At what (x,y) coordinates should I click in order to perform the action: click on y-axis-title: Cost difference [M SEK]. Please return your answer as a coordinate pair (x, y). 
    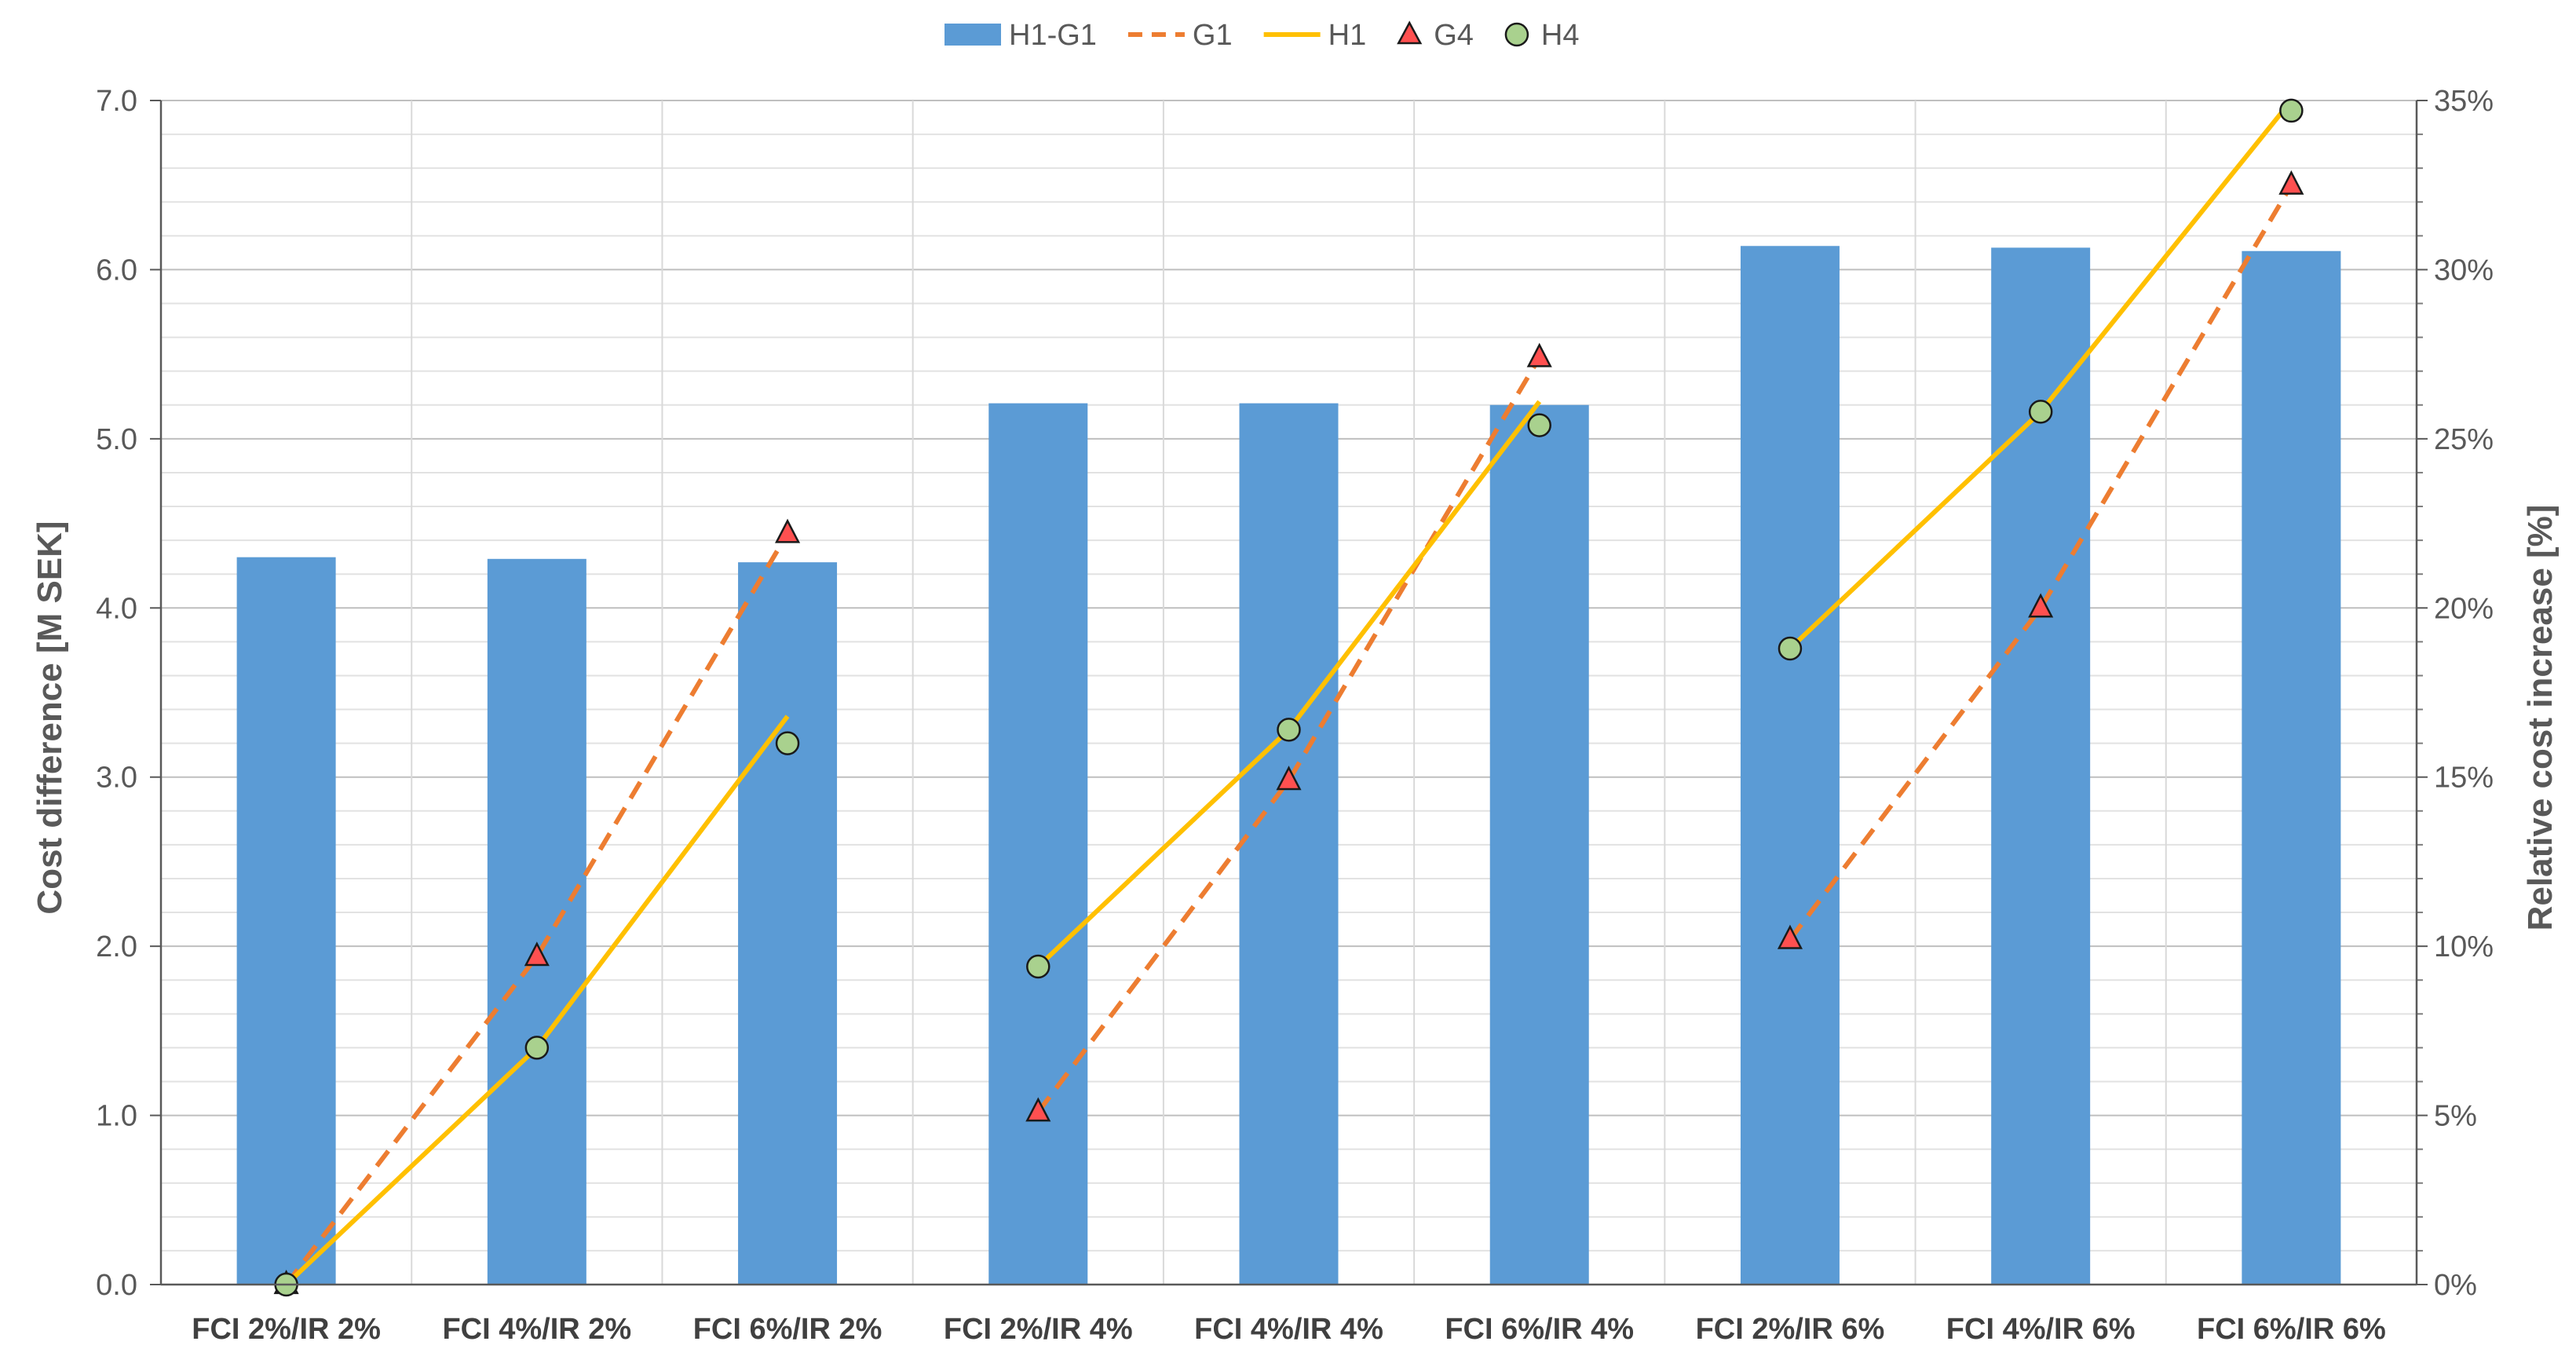
    Looking at the image, I should click on (50, 718).